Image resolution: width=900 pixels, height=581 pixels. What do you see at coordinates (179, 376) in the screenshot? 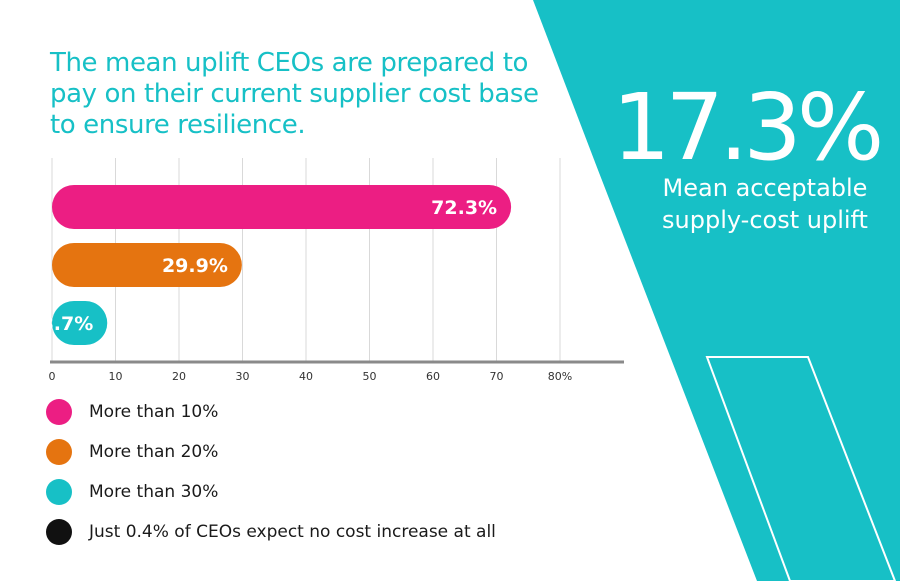
I see `x-tick-label: 20` at bounding box center [179, 376].